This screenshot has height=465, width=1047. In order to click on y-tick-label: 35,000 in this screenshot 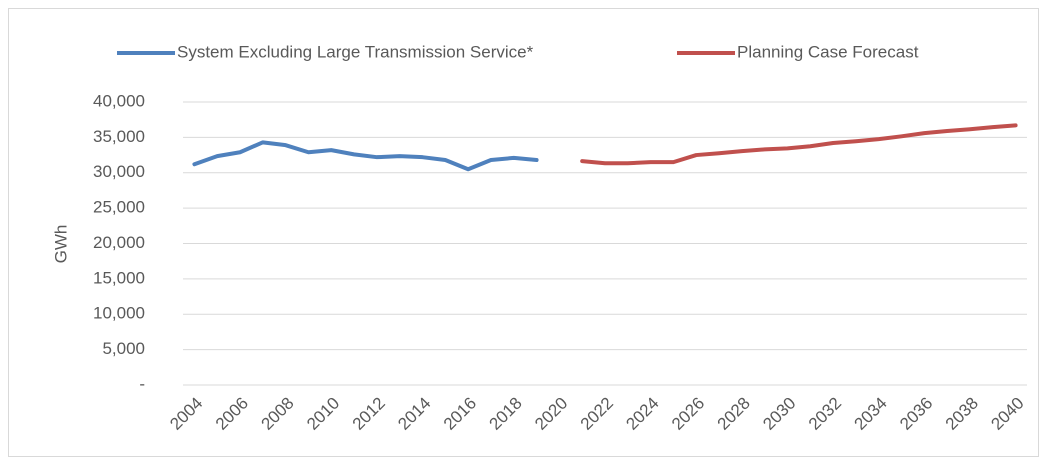, I will do `click(119, 136)`.